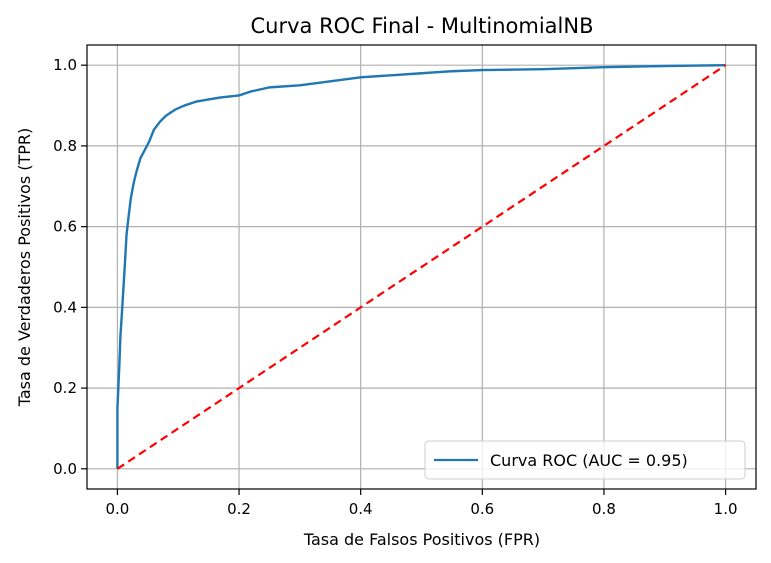 This screenshot has width=771, height=563. Describe the element at coordinates (482, 509) in the screenshot. I see `x-tick-label: 0.6` at that location.